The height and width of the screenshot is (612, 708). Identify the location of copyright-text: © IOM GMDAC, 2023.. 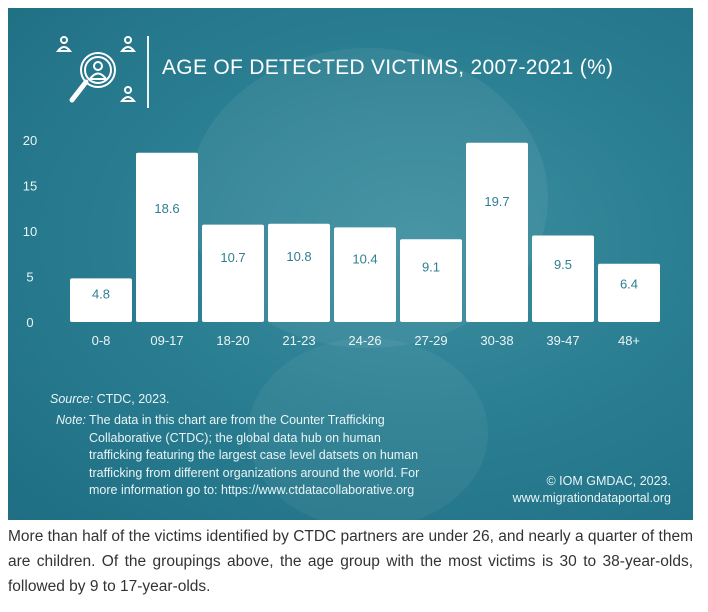
(608, 481).